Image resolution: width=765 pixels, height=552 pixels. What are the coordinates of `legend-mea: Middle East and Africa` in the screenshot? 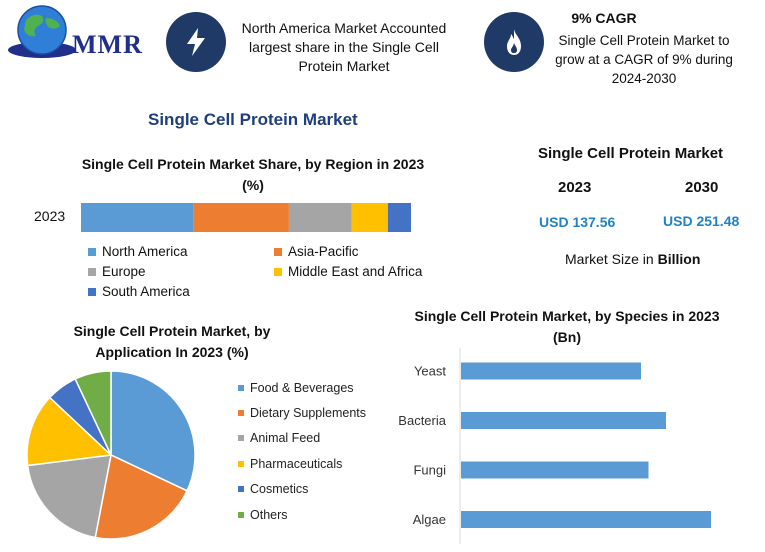 It's located at (348, 271).